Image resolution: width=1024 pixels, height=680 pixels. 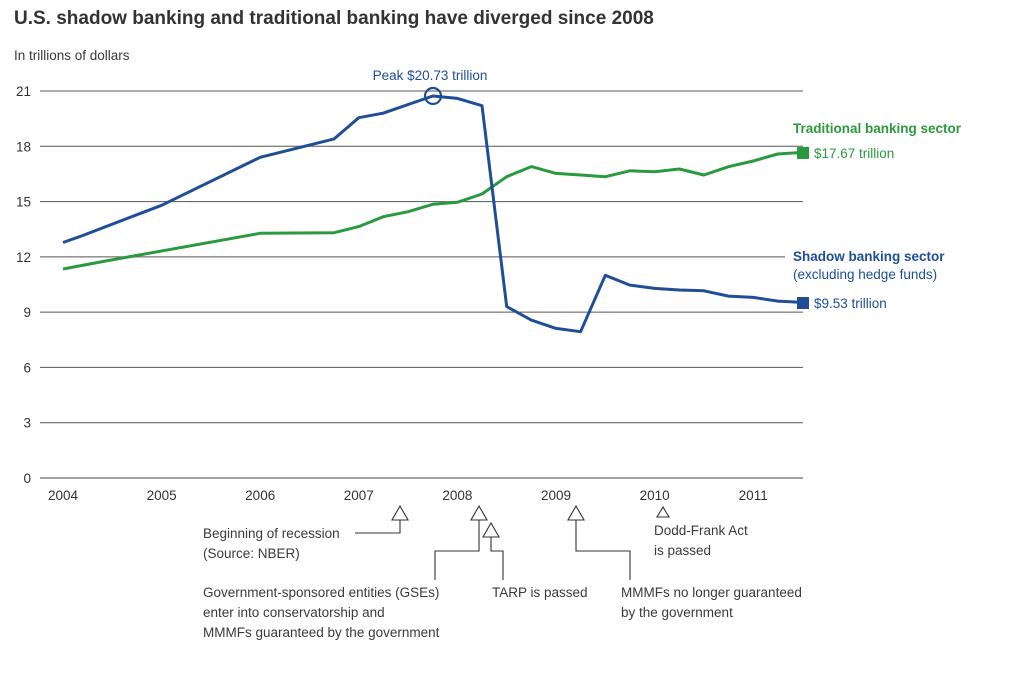 What do you see at coordinates (321, 592) in the screenshot?
I see `gse-label-1: Government-sponsored entities (GSEs)` at bounding box center [321, 592].